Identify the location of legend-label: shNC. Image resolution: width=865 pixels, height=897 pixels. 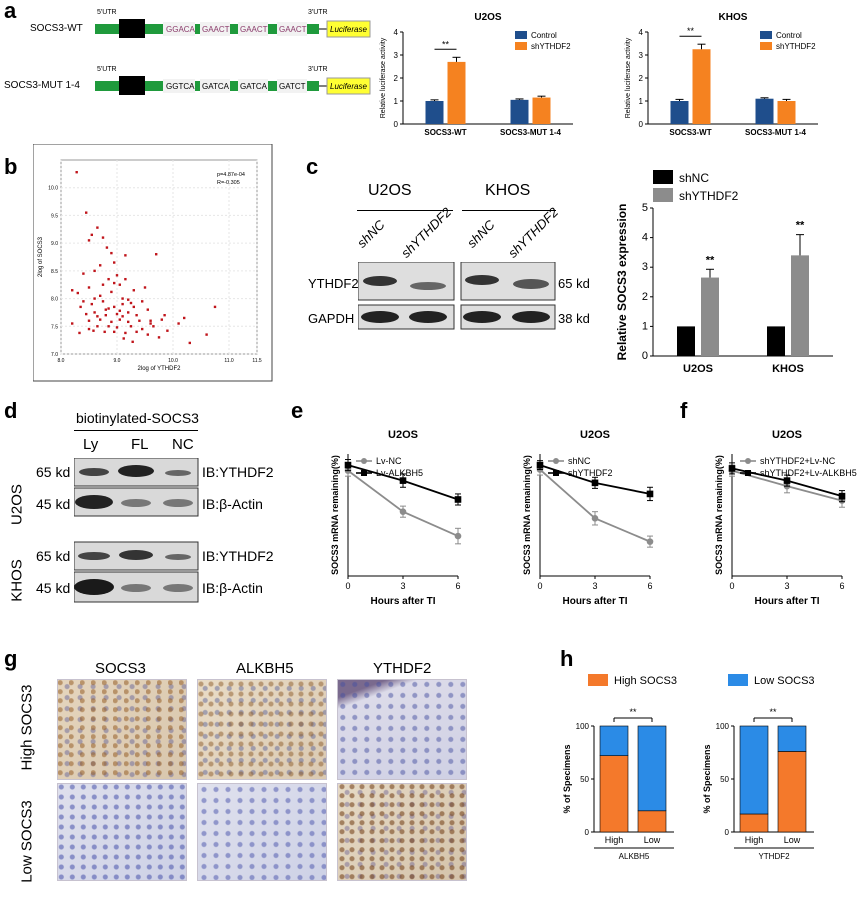
(579, 461).